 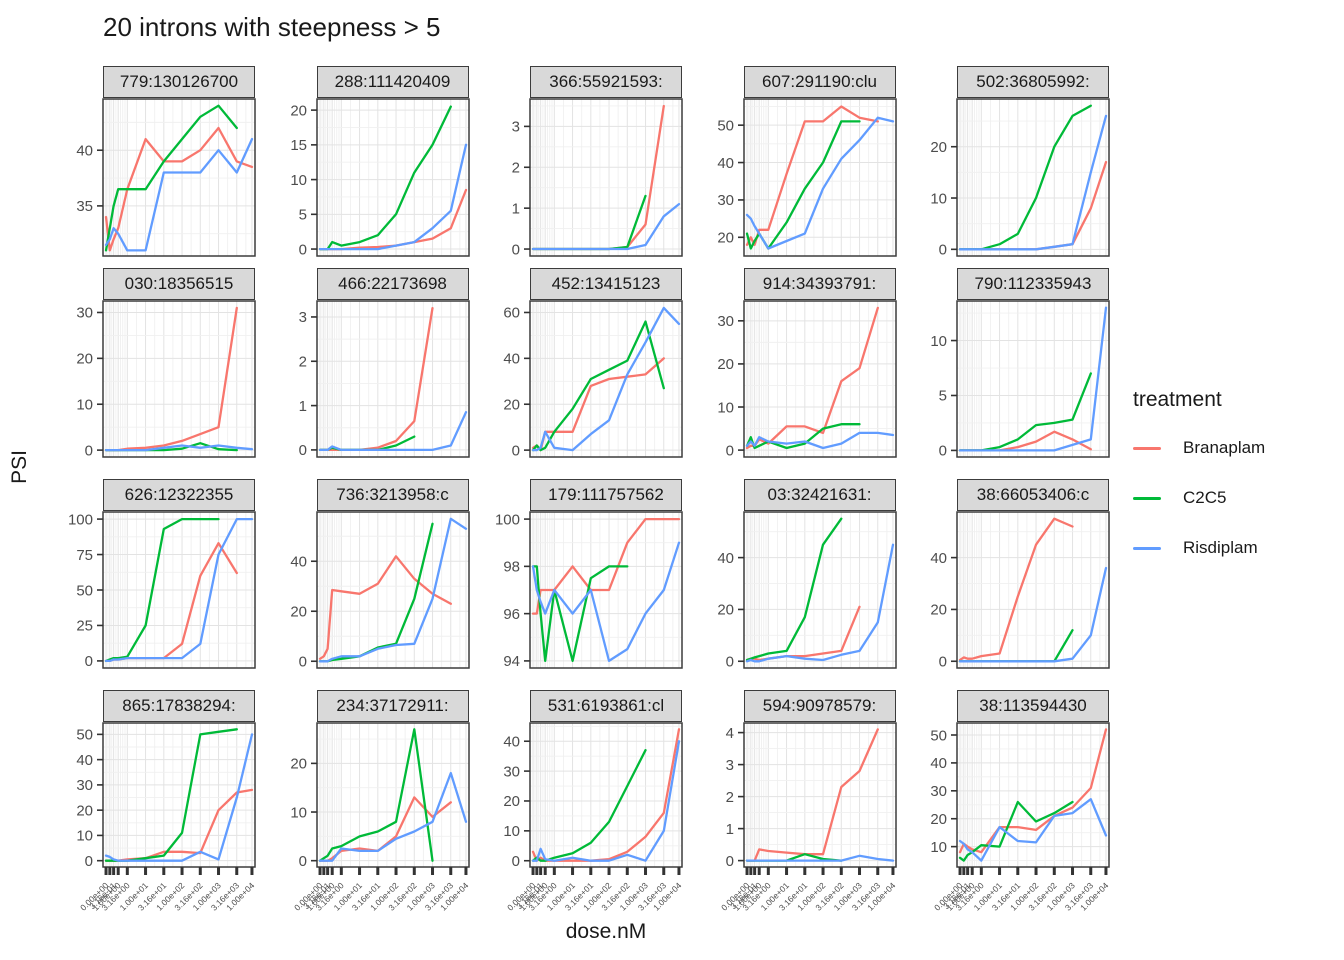 I want to click on facet-strip-label: 452:13415123, so click(x=606, y=284).